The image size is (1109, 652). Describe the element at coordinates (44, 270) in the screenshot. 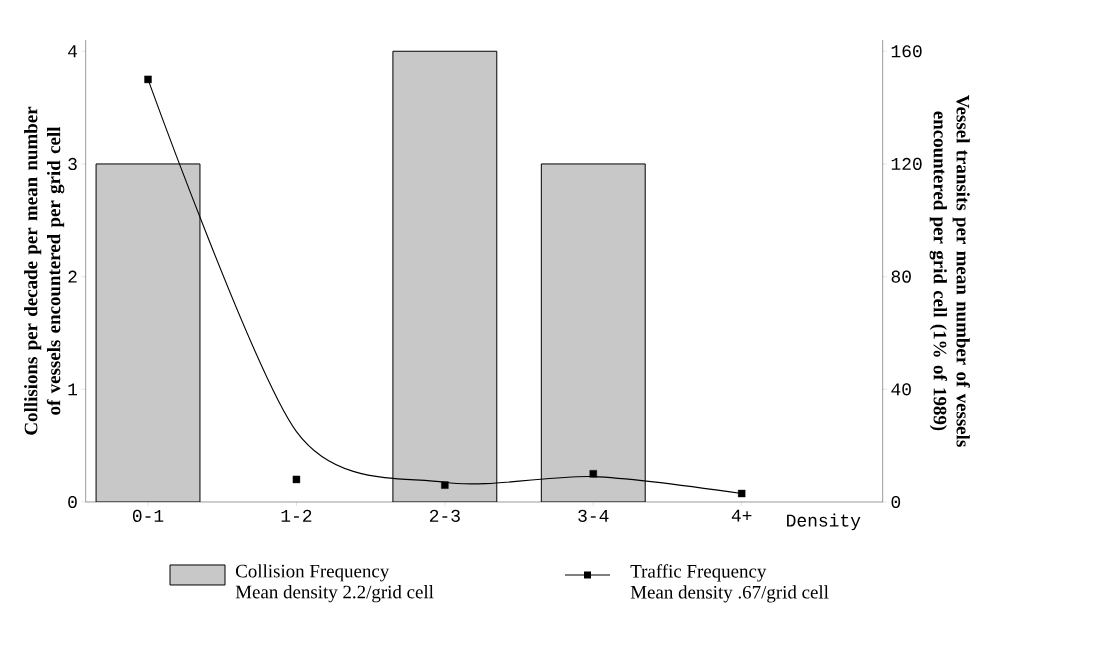

I see `y-axis-title: Collisions per decade per mean number of vessels encountered per grid cell` at that location.